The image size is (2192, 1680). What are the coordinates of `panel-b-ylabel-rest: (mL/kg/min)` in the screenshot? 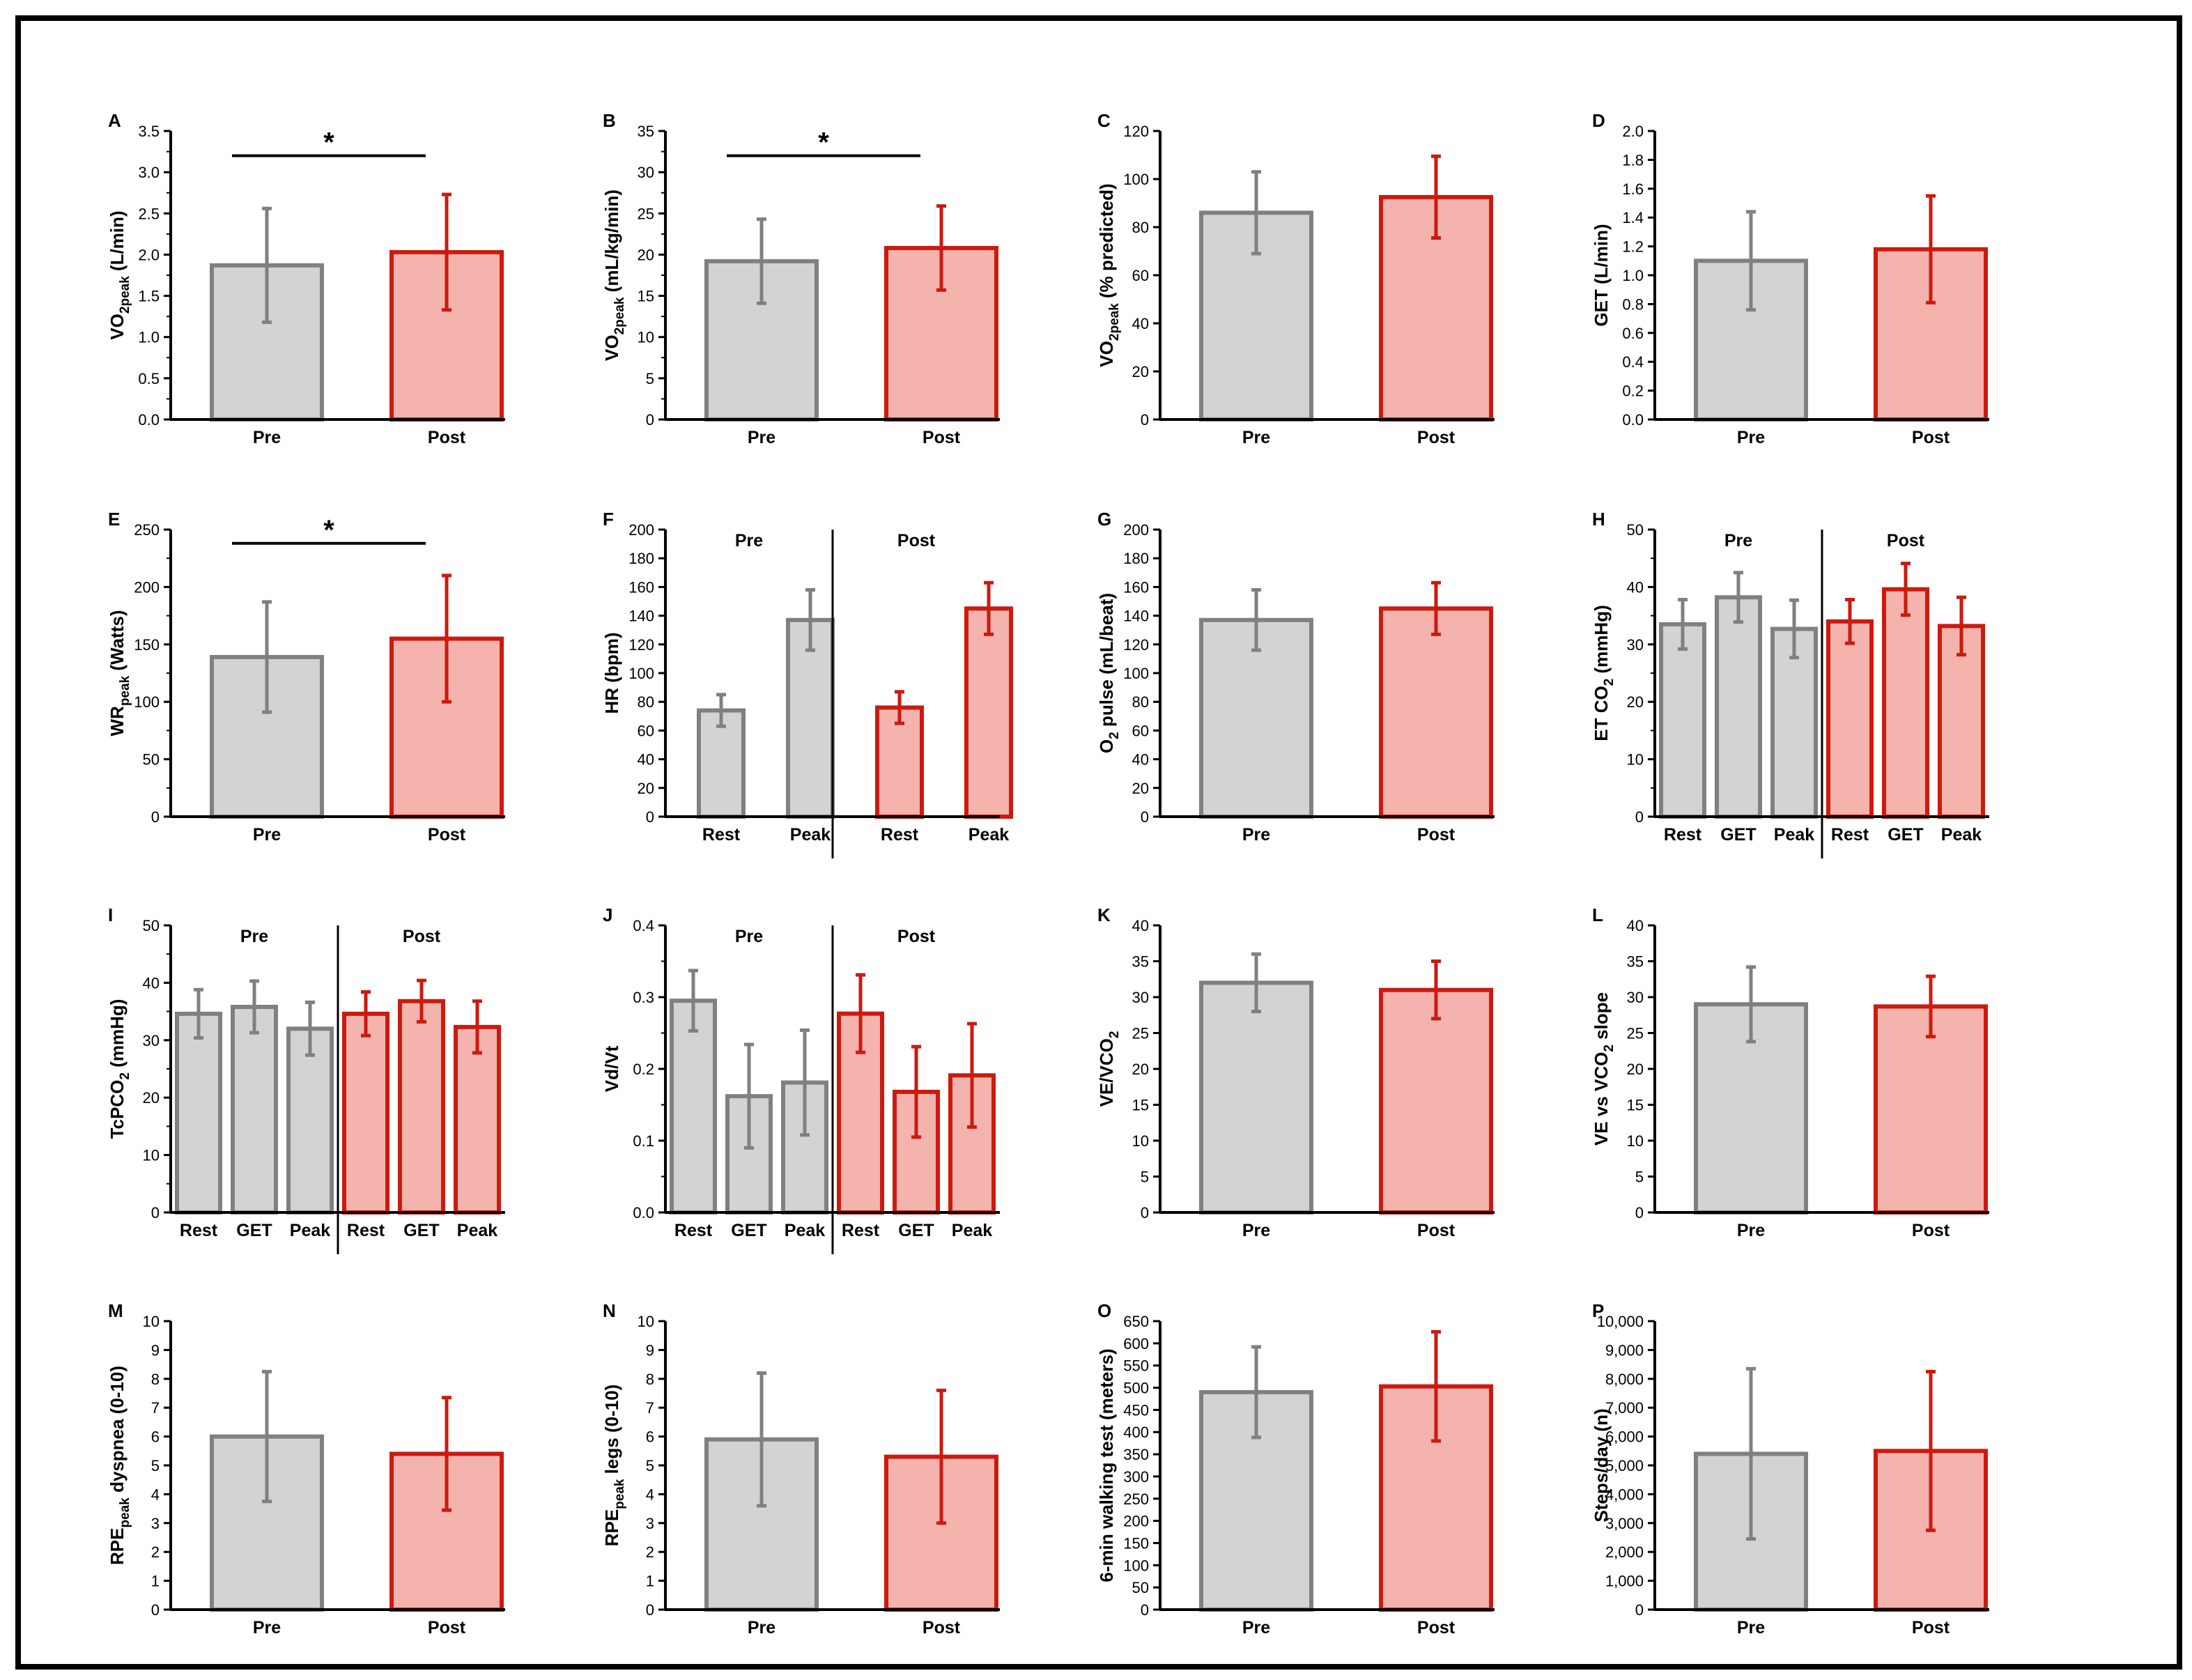 It's located at (611, 244).